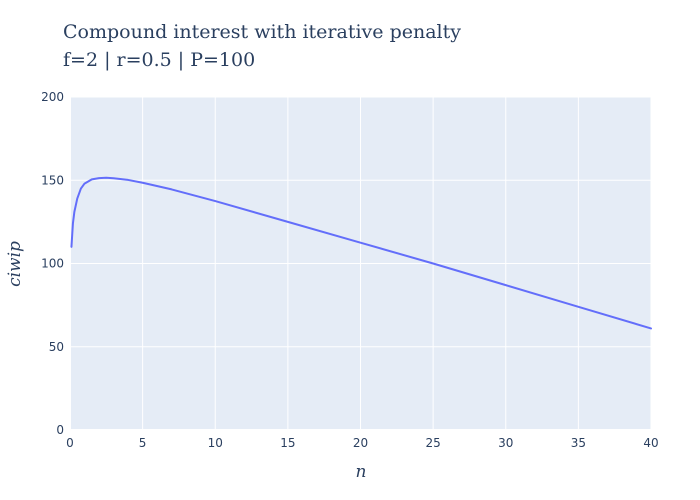 The width and height of the screenshot is (700, 500). Describe the element at coordinates (56, 347) in the screenshot. I see `y-tick-label: 50` at that location.